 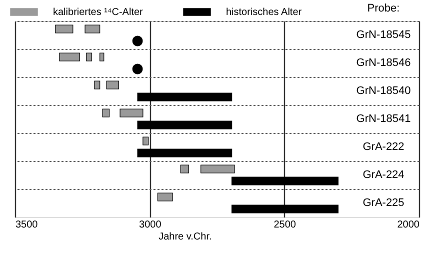 What do you see at coordinates (98, 12) in the screenshot?
I see `legend-label: kalibriertes ¹⁴C-Alter` at bounding box center [98, 12].